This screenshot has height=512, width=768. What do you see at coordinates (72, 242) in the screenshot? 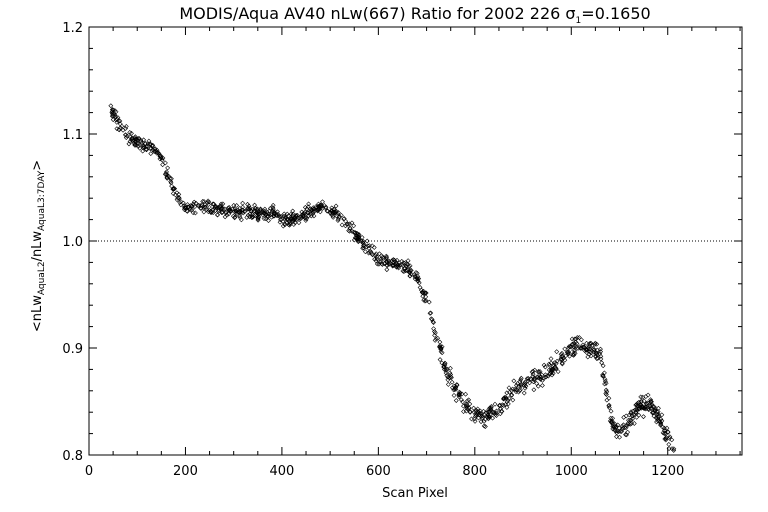
I see `y-tick-label: 1.0` at bounding box center [72, 242].